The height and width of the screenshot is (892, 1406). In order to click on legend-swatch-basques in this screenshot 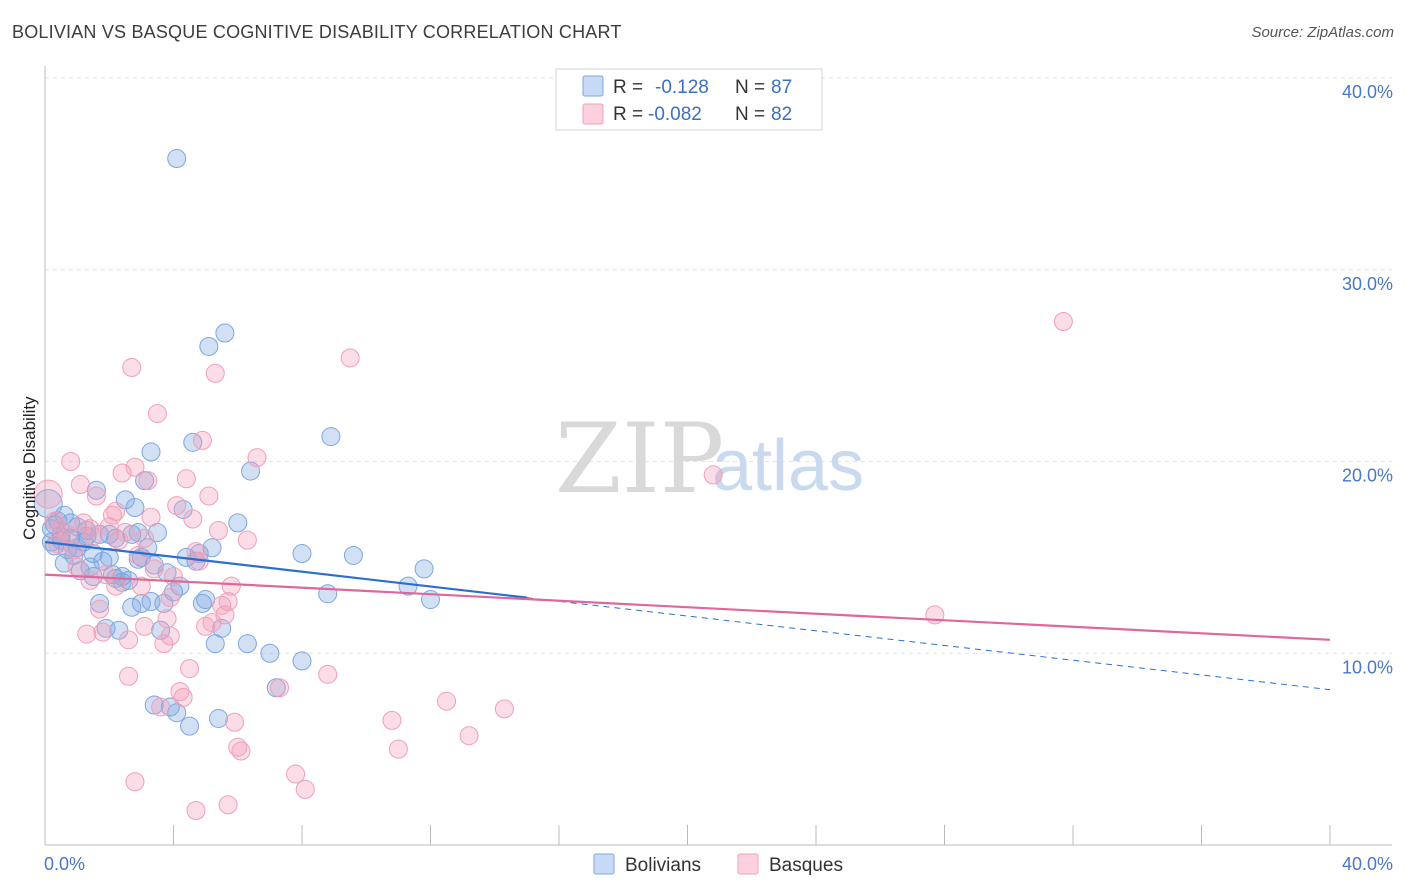, I will do `click(593, 114)`.